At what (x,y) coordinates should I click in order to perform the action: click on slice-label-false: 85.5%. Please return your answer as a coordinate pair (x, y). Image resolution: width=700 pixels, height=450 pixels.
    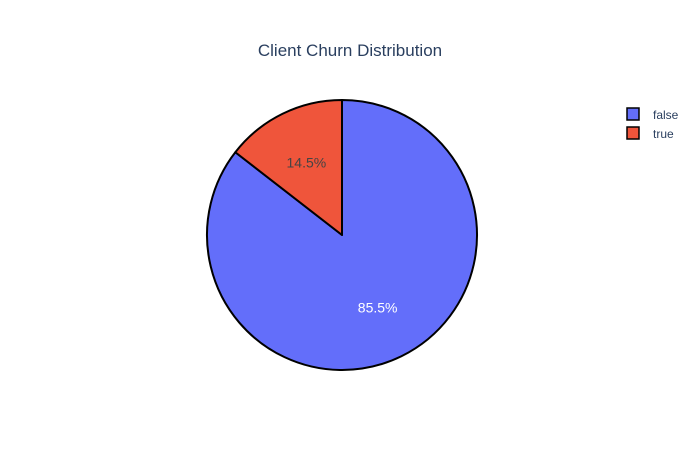
    Looking at the image, I should click on (378, 308).